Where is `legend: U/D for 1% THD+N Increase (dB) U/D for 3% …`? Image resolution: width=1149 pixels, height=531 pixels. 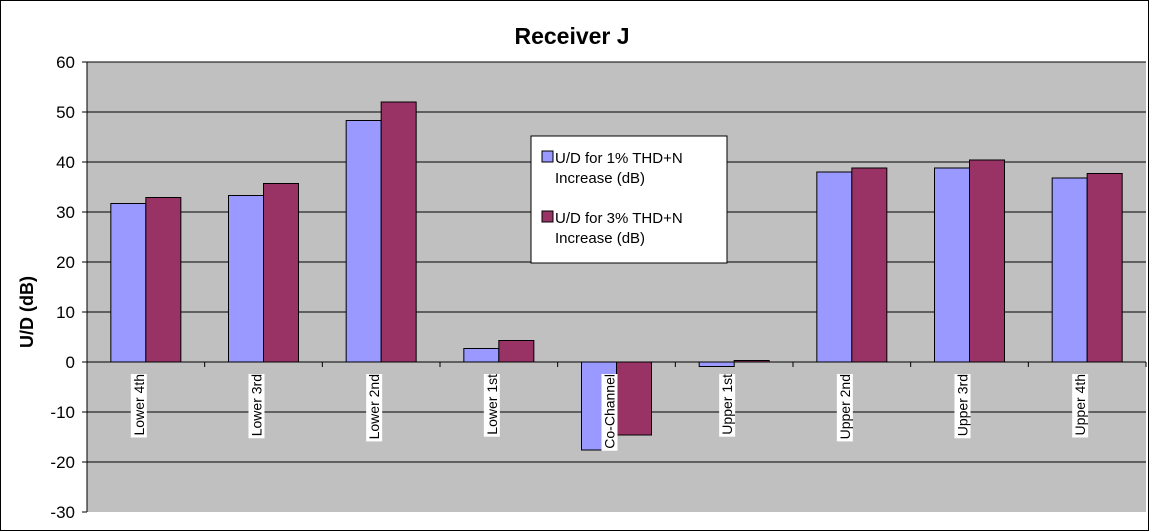
legend: U/D for 1% THD+N Increase (dB) U/D for 3% … is located at coordinates (629, 199).